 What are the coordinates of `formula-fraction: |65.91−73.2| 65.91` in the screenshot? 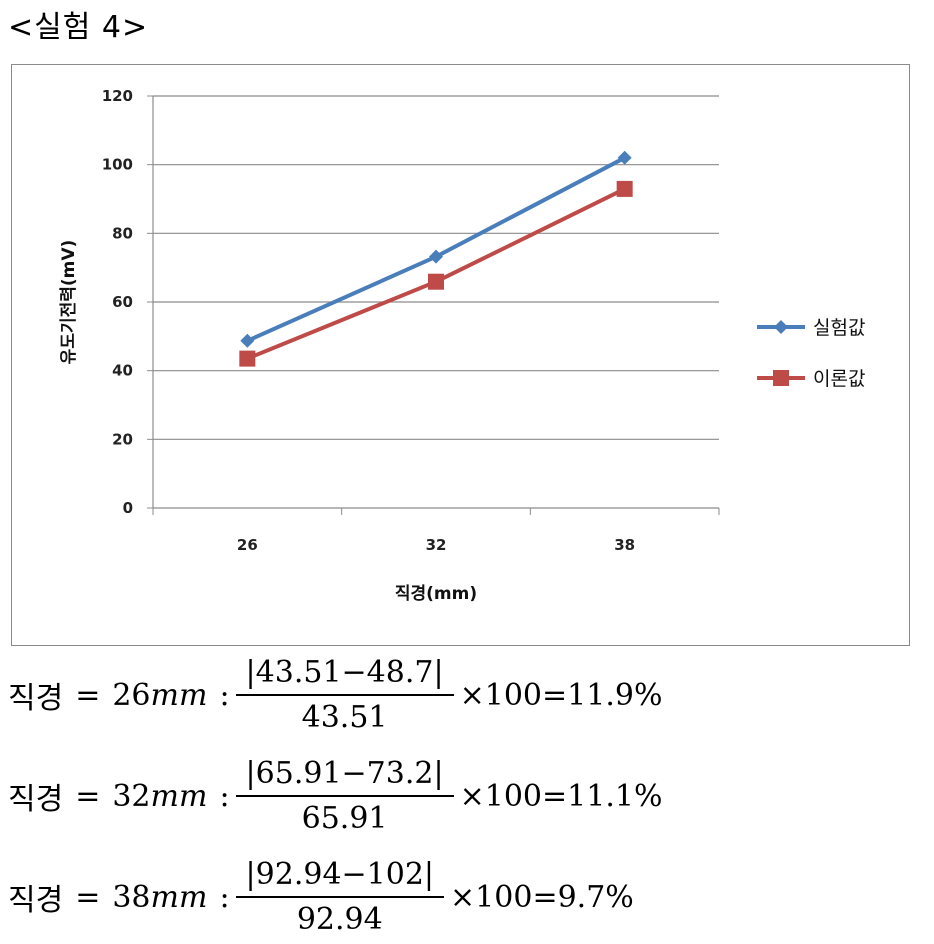 It's located at (344, 796).